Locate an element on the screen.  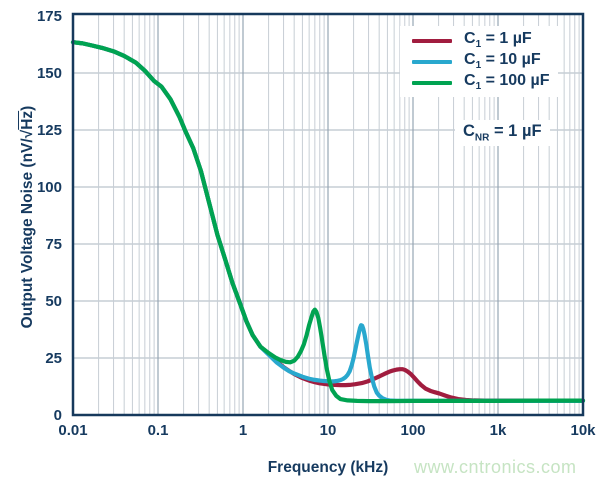
y-tick-label: 50 is located at coordinates (53, 301).